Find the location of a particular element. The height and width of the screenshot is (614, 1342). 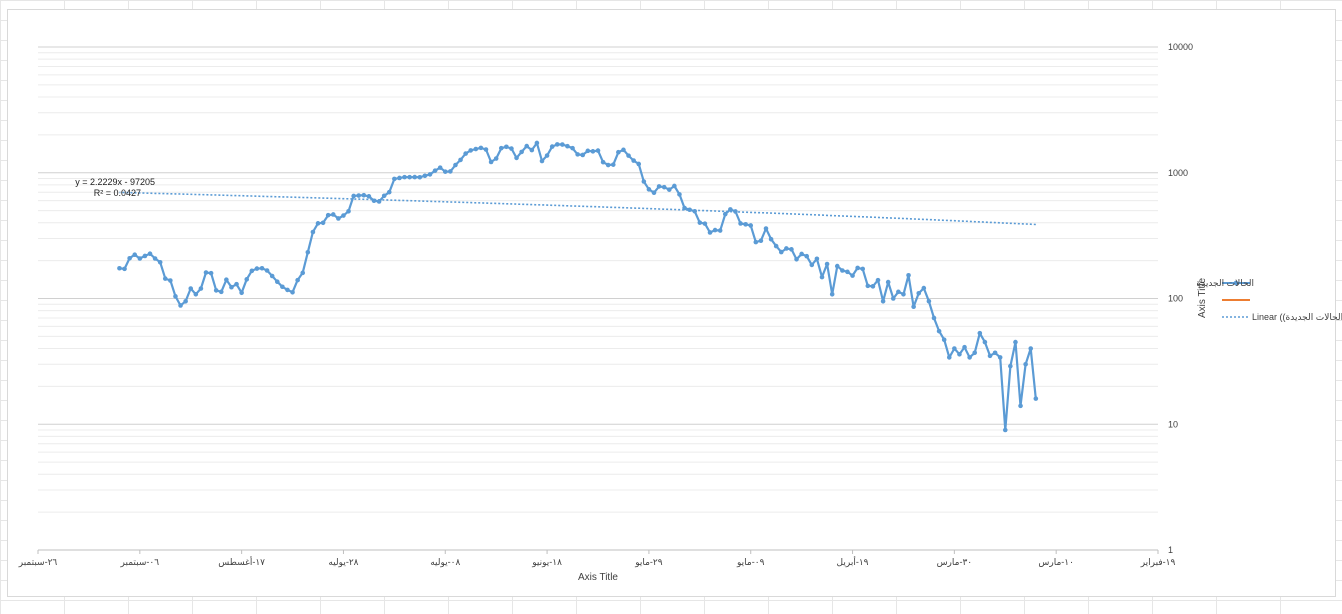

trendline-layer is located at coordinates (577, 208).